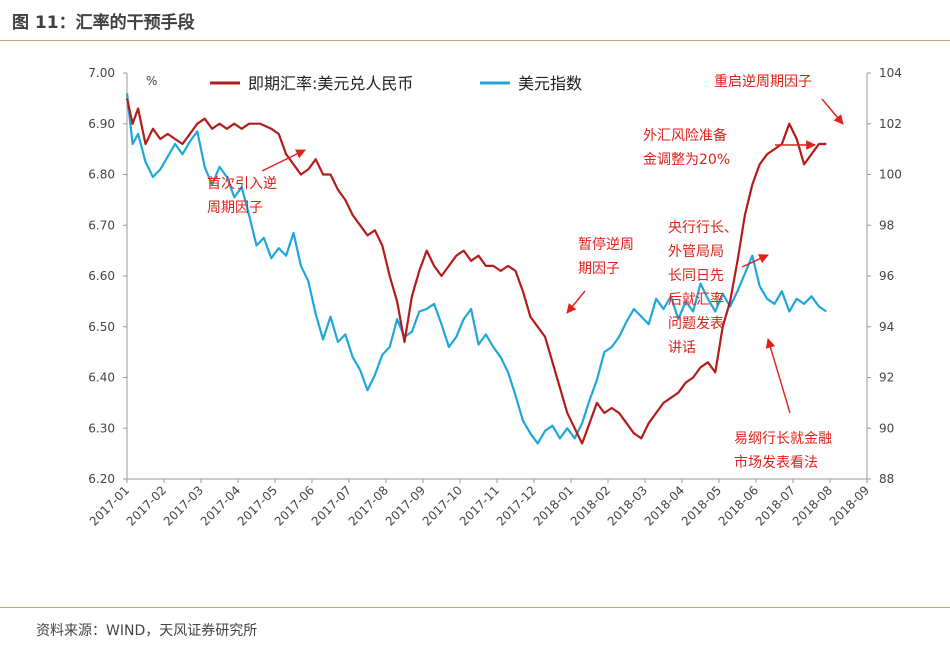 The height and width of the screenshot is (650, 950). What do you see at coordinates (331, 505) in the screenshot?
I see `x-tick-label: 2017-07` at bounding box center [331, 505].